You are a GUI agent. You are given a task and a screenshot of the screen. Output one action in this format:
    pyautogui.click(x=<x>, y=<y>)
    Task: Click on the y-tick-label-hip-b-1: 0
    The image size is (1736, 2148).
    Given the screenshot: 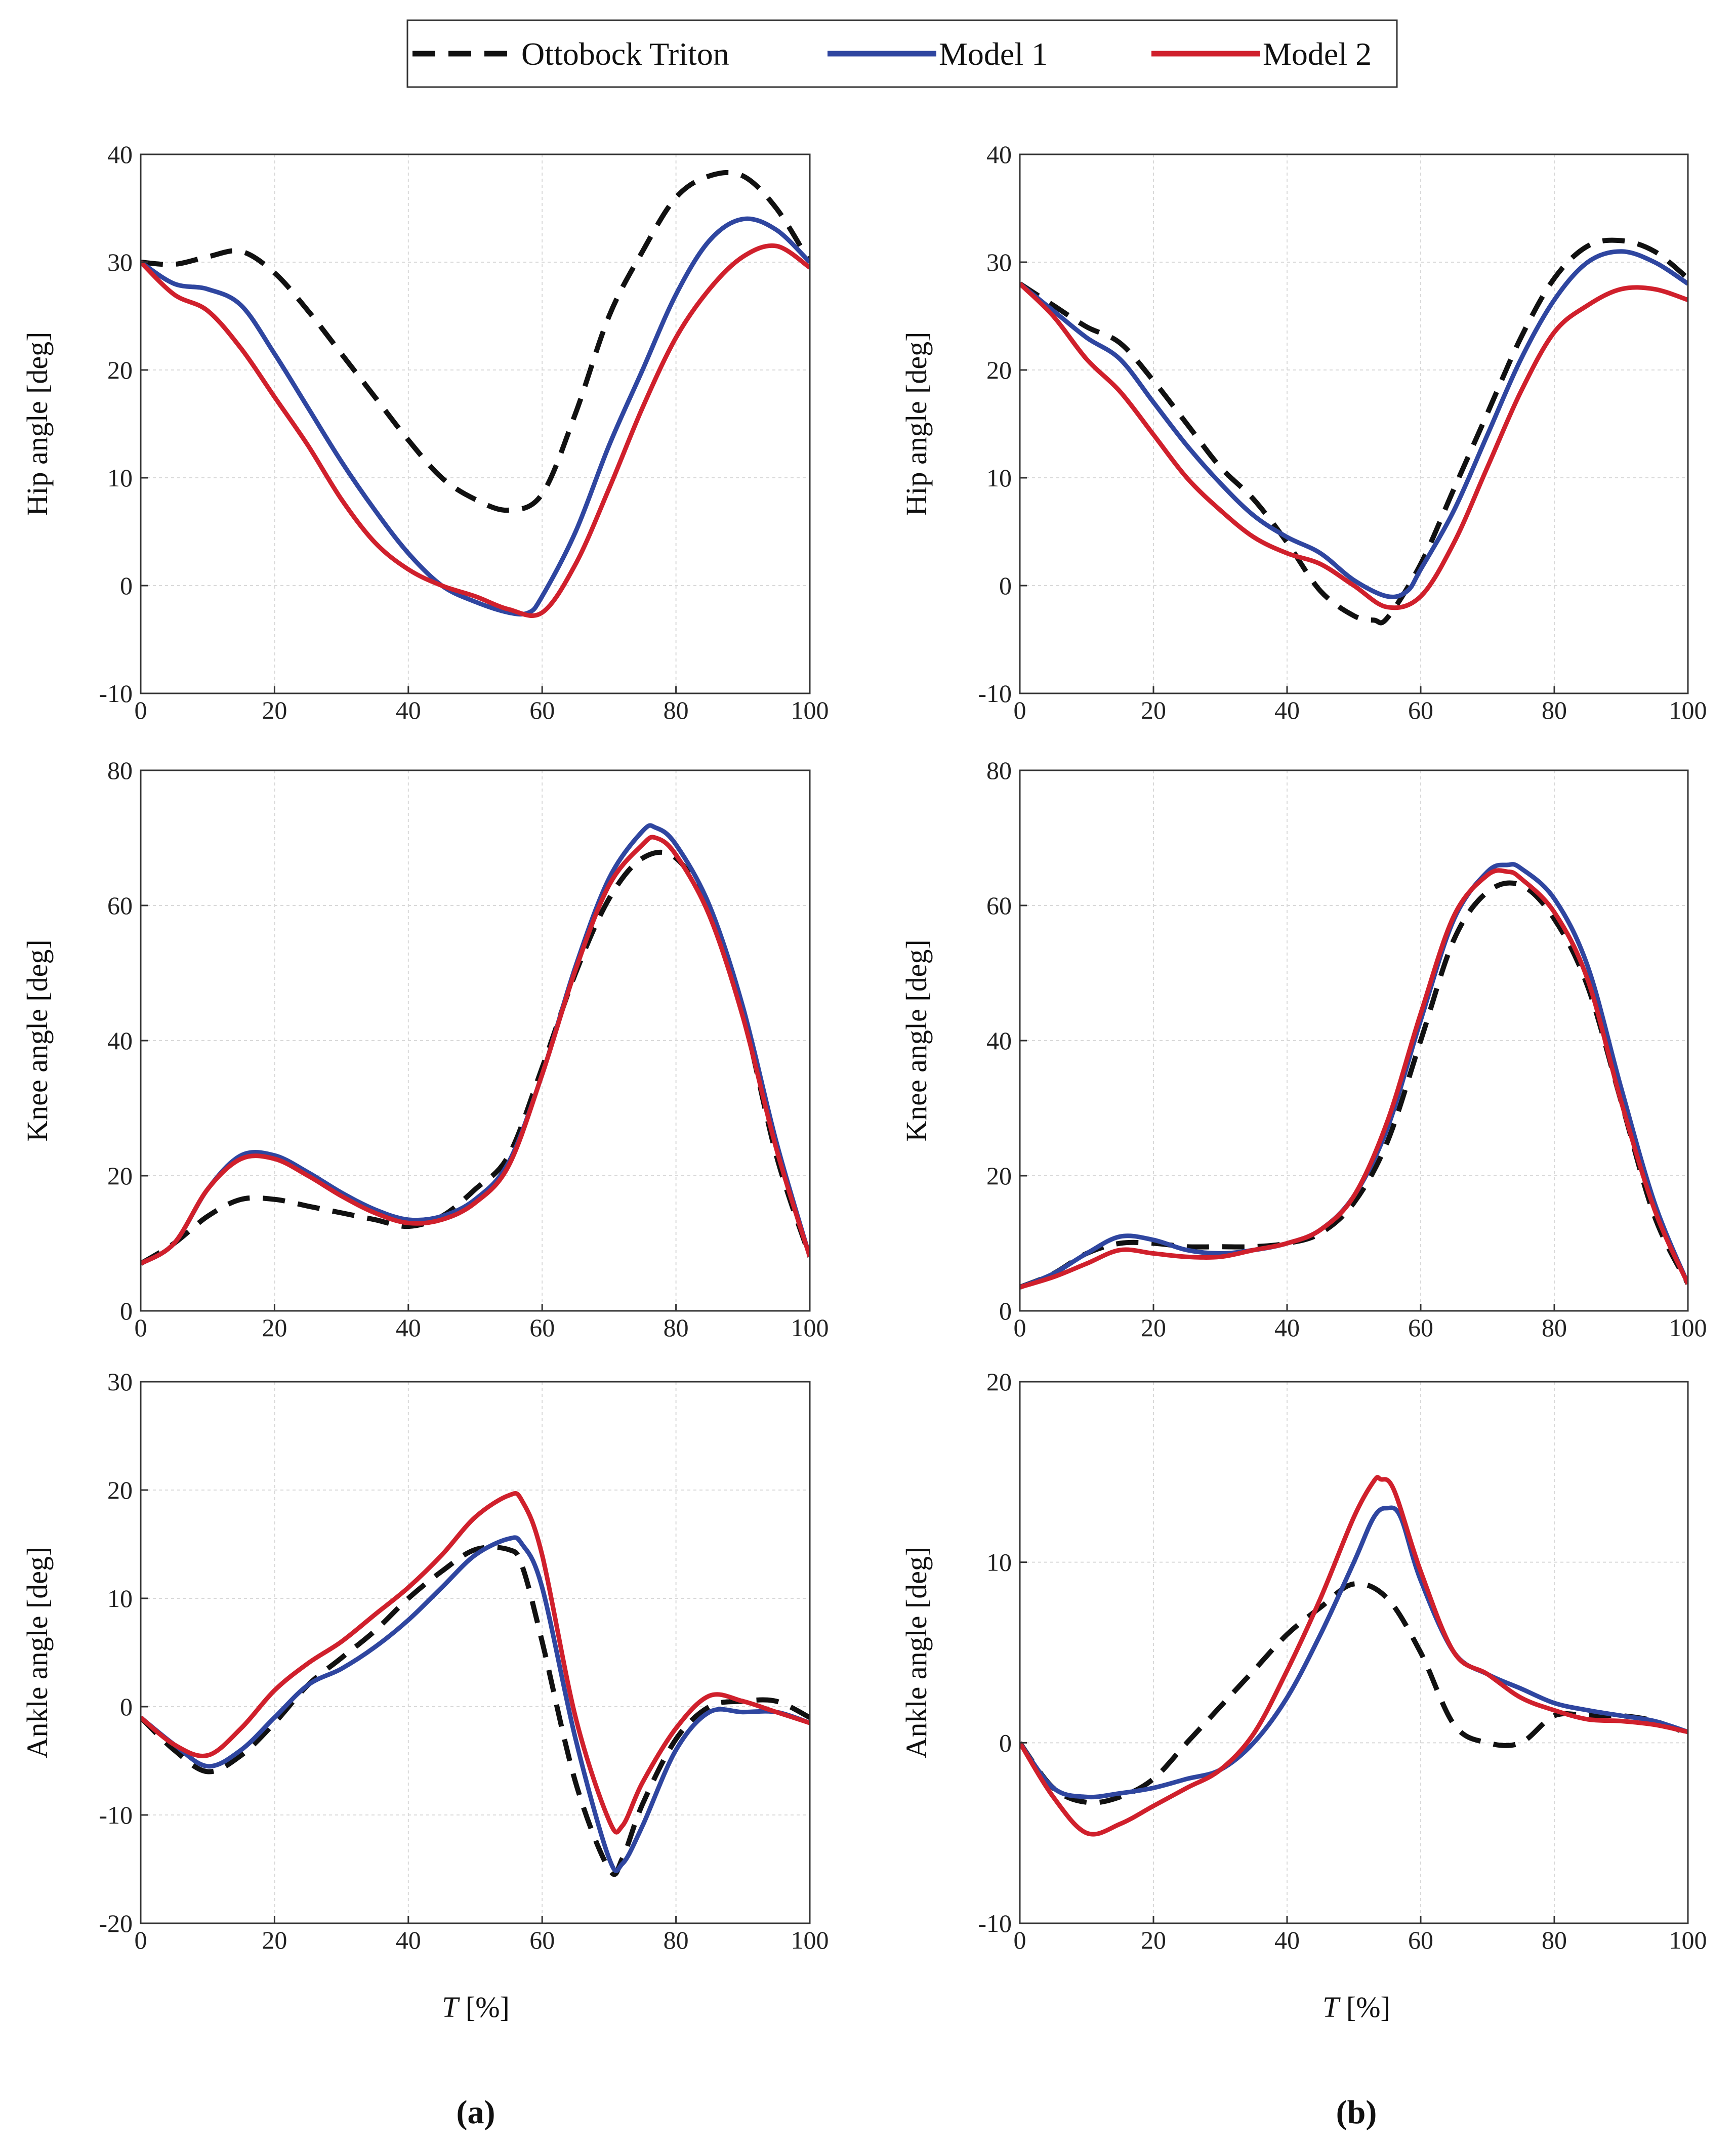 What is the action you would take?
    pyautogui.click(x=1005, y=585)
    